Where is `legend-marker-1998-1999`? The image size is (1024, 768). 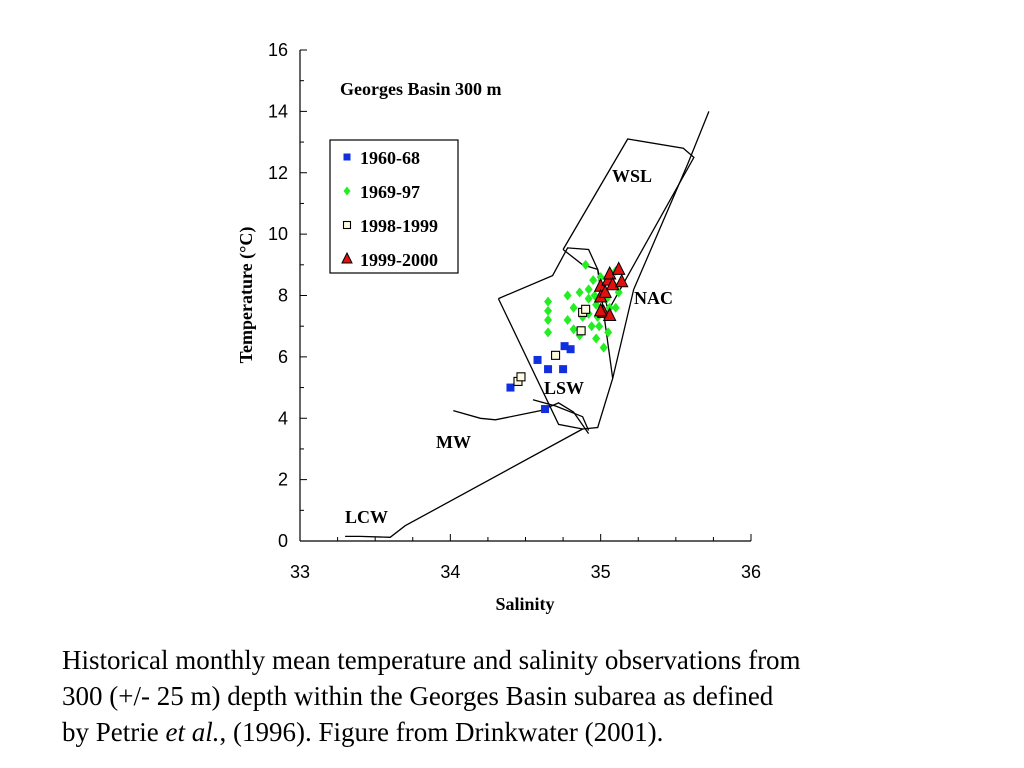
legend-marker-1998-1999 is located at coordinates (347, 225).